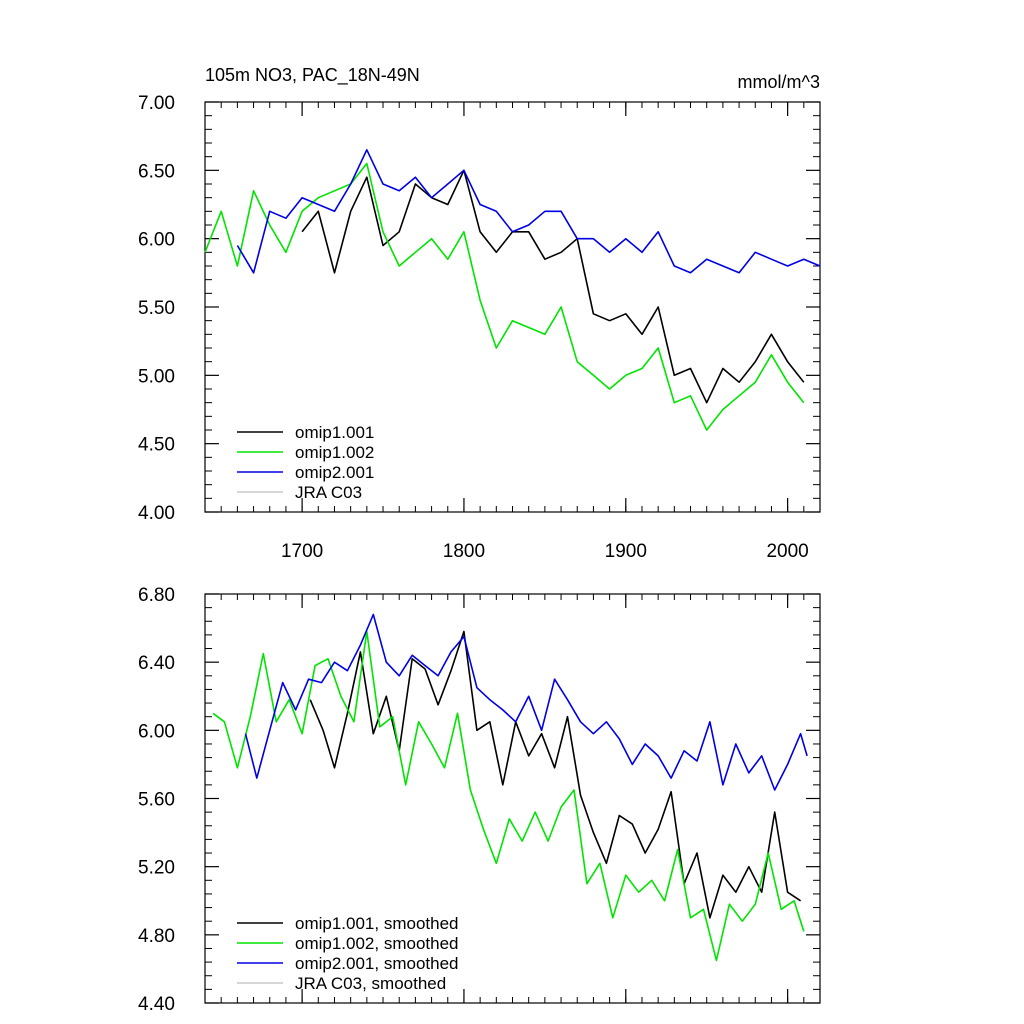 The width and height of the screenshot is (1024, 1024). What do you see at coordinates (156, 595) in the screenshot?
I see `y-tick-label: 6.80` at bounding box center [156, 595].